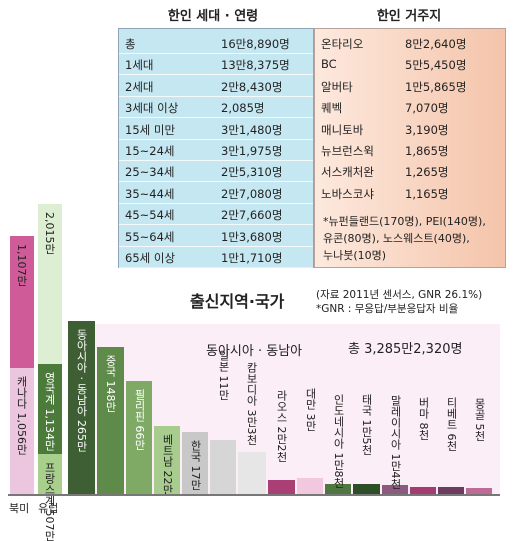 This screenshot has height=541, width=513. Describe the element at coordinates (216, 193) in the screenshot. I see `age-table-row: 35~44세 2만7,080명` at that location.